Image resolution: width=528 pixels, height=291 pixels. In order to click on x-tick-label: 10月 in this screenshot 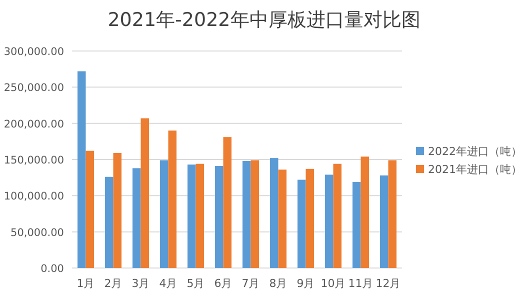, I will do `click(333, 283)`.